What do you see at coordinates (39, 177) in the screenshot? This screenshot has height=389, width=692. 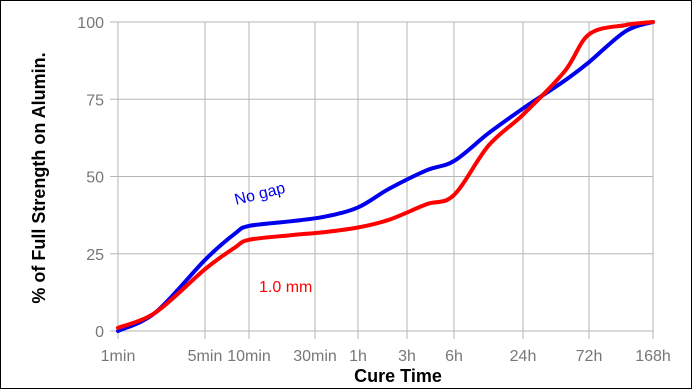 I see `y-axis-title: % of Full Strength on Alumin.` at bounding box center [39, 177].